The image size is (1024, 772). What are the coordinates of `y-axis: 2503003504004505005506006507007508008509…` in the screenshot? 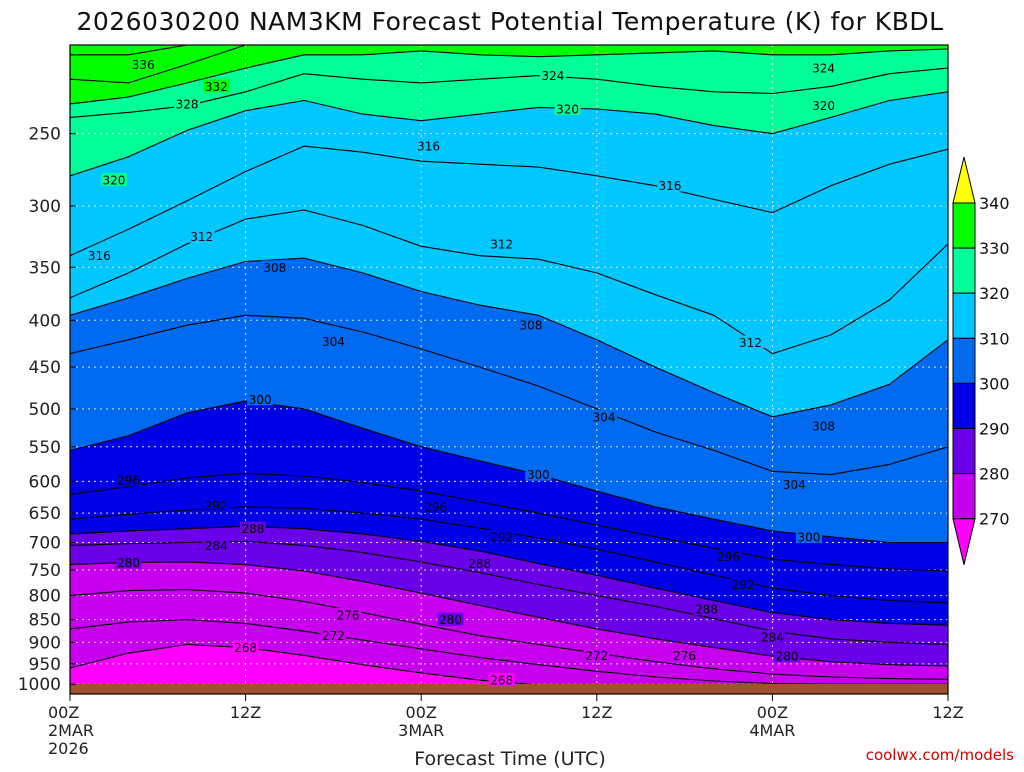 It's located at (47, 410).